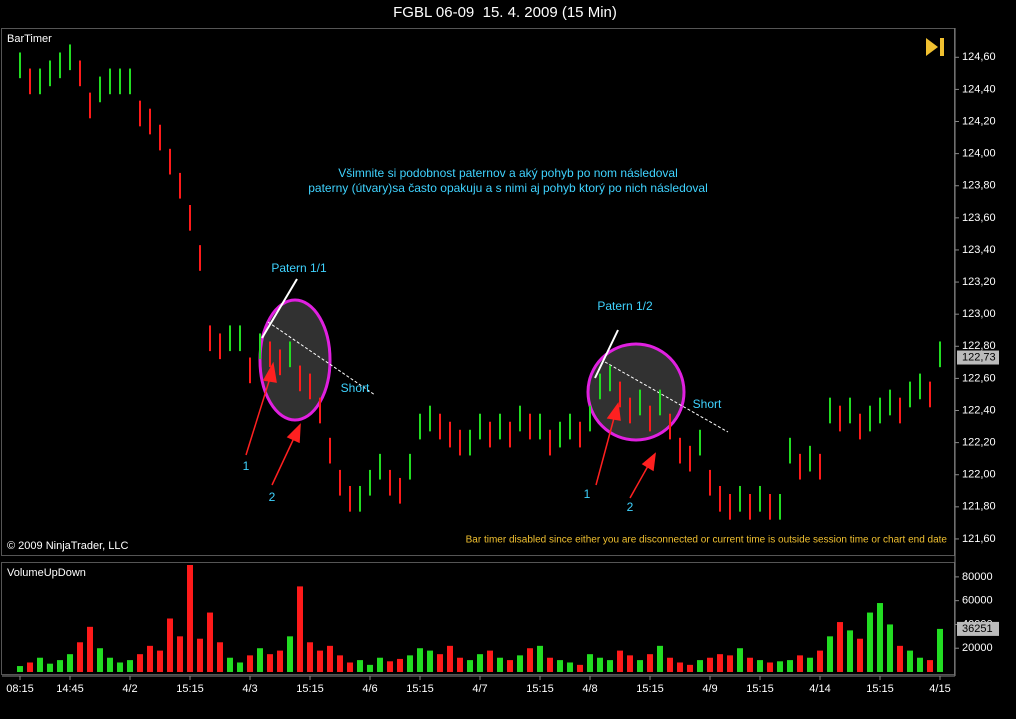  What do you see at coordinates (299, 268) in the screenshot?
I see `annotation: Patern 1/1` at bounding box center [299, 268].